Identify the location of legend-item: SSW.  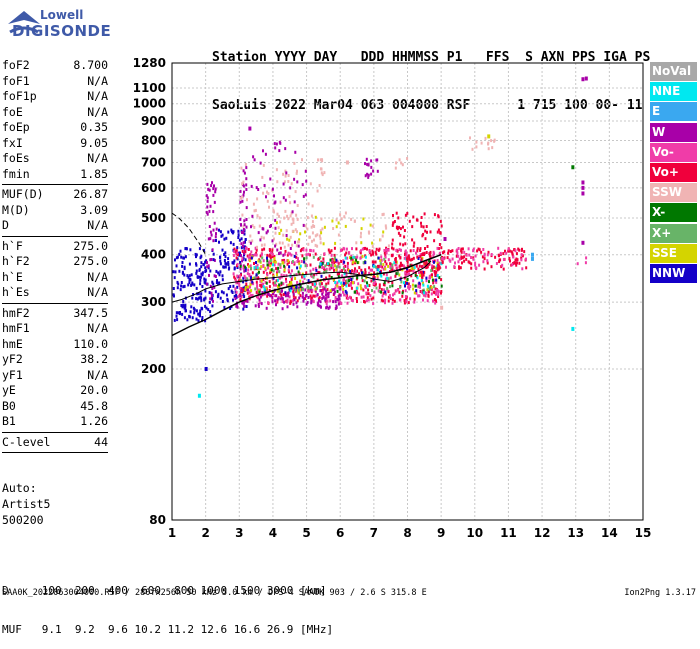
(673, 193).